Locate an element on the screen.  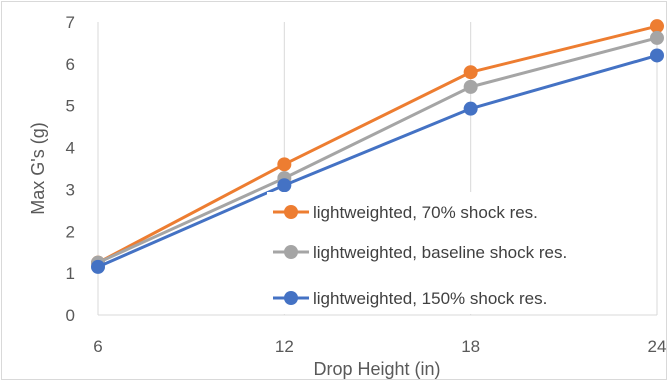
x-tick-label: 6 is located at coordinates (97, 346).